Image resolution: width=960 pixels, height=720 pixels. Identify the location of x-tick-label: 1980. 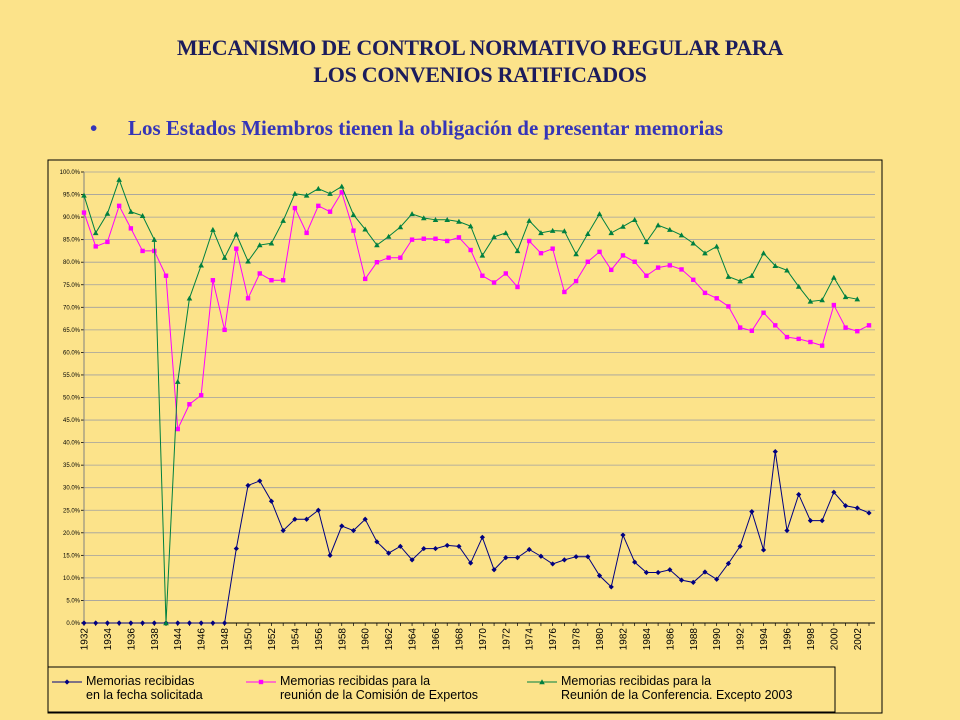
(600, 639).